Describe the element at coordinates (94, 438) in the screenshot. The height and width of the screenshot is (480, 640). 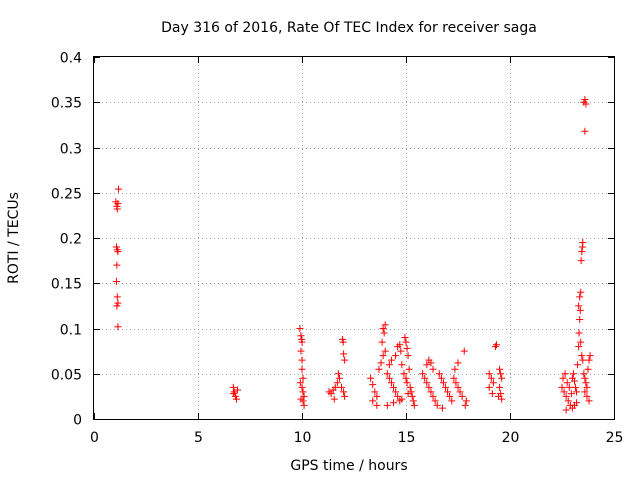
I see `x-tick-label: 0` at that location.